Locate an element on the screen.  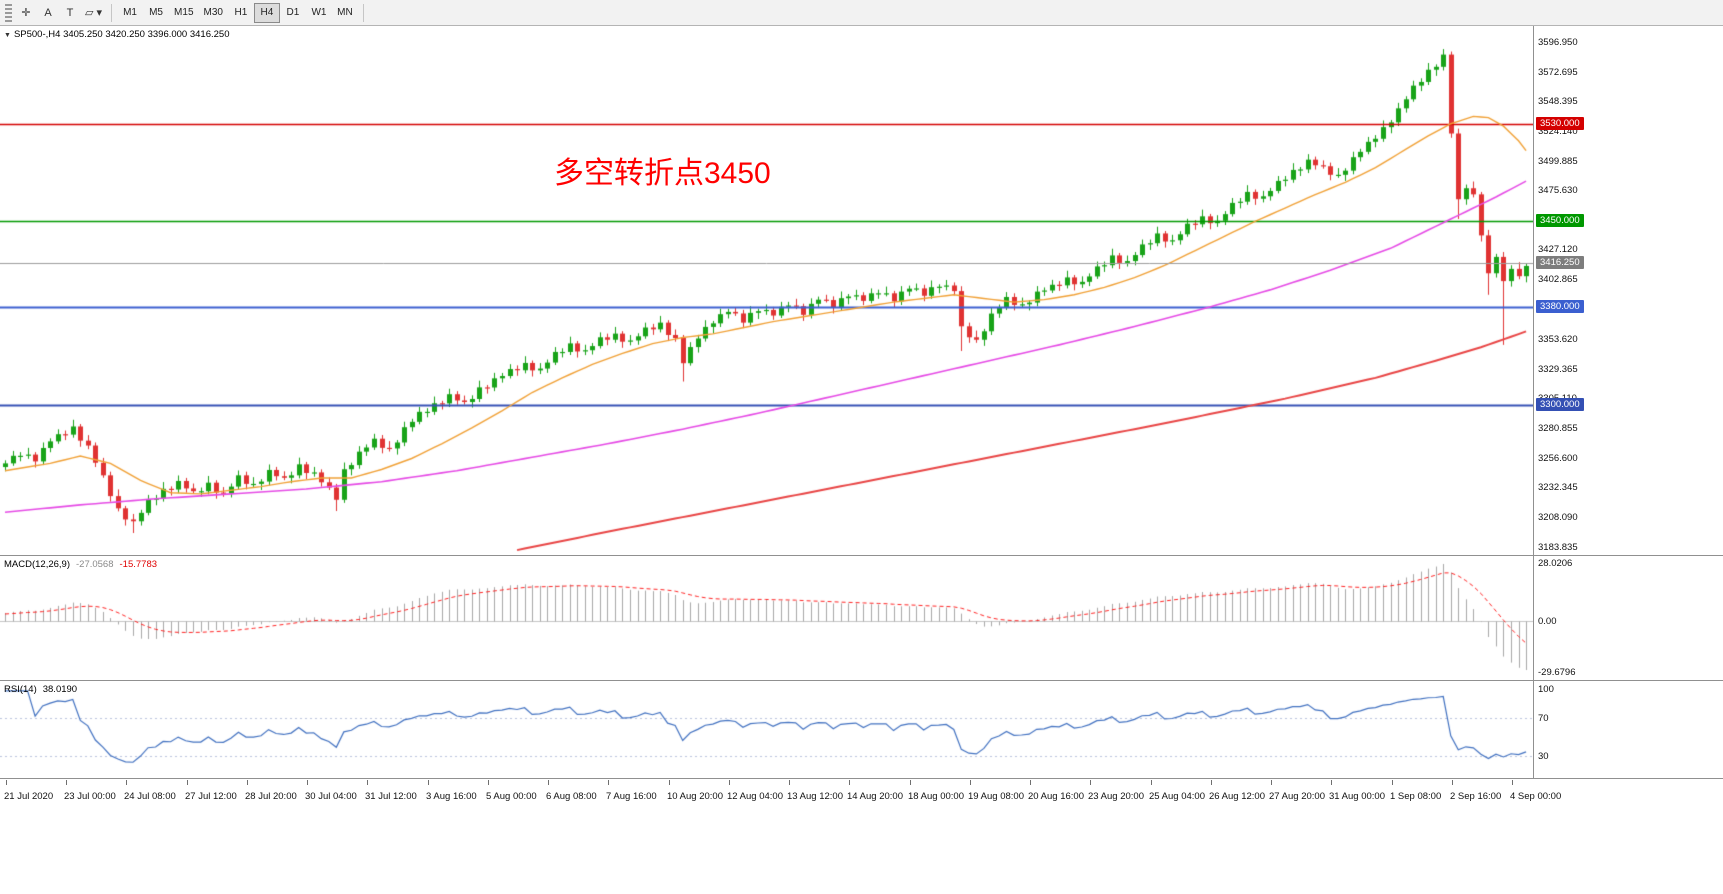
rsi-tick: 100 is located at coordinates (1546, 689).